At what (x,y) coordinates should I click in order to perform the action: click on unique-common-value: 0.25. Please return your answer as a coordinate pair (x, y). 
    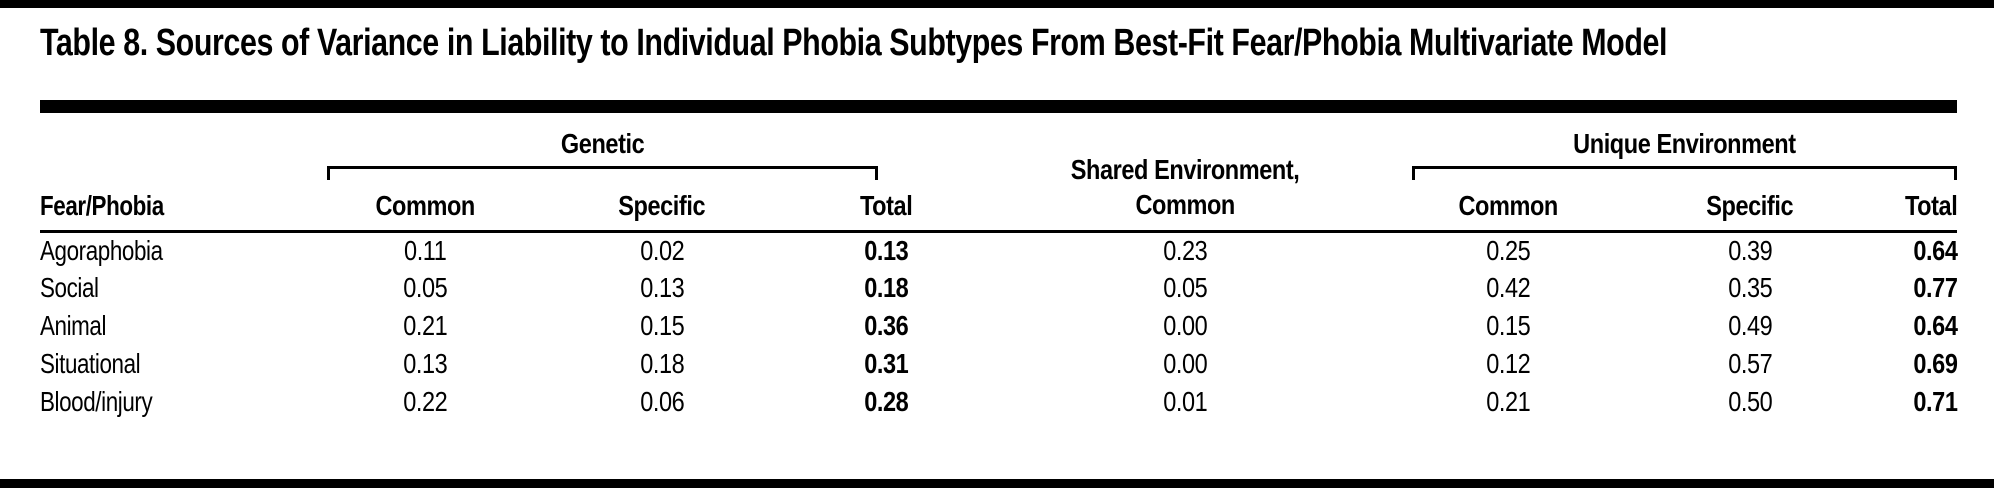
    Looking at the image, I should click on (1508, 250).